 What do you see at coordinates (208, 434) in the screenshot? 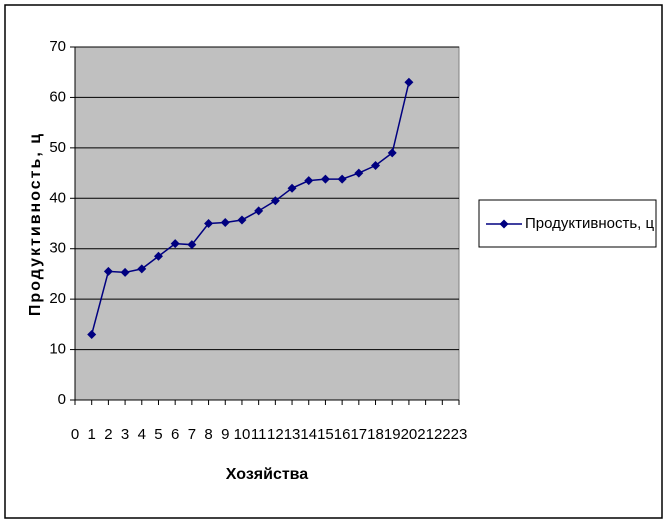
I see `x-tick-label: 8` at bounding box center [208, 434].